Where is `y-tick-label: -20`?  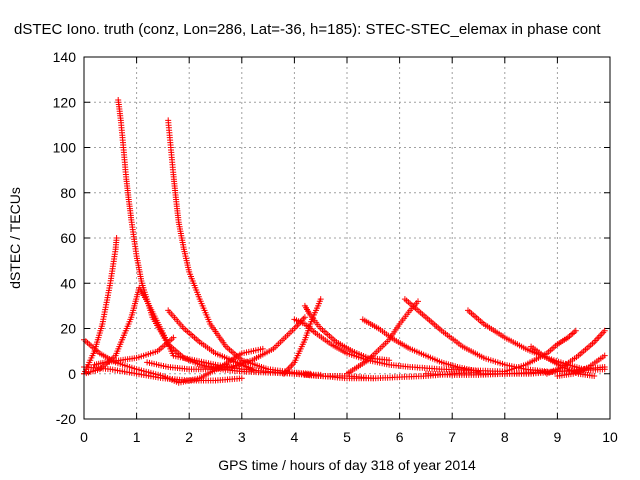
y-tick-label: -20 is located at coordinates (66, 419).